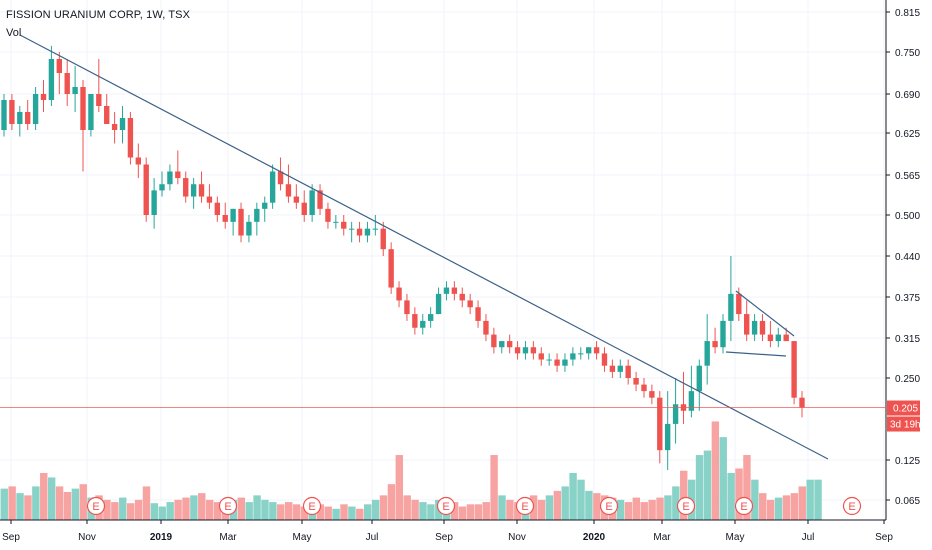  What do you see at coordinates (98, 15) in the screenshot?
I see `symbol-title: FISSION URANIUM CORP, 1W, TSX` at bounding box center [98, 15].